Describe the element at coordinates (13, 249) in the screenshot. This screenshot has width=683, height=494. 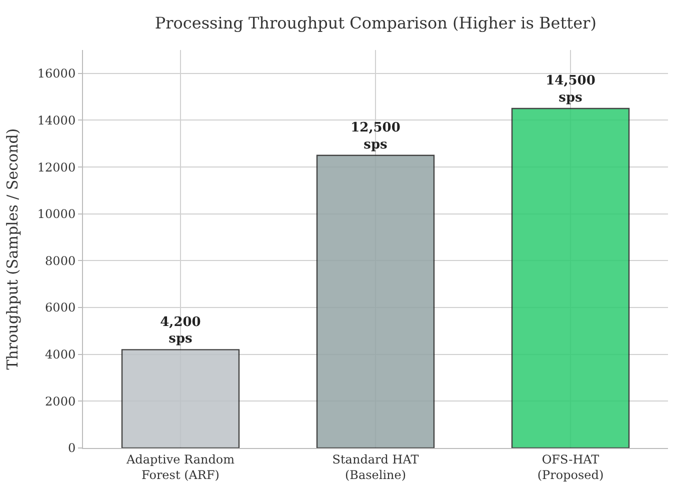
I see `y-axis-title: Throughput (Samples / Second)` at that location.